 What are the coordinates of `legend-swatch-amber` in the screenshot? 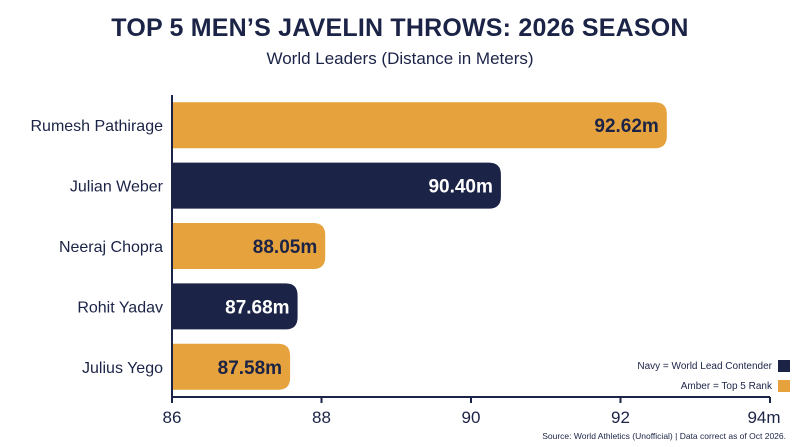 It's located at (784, 386).